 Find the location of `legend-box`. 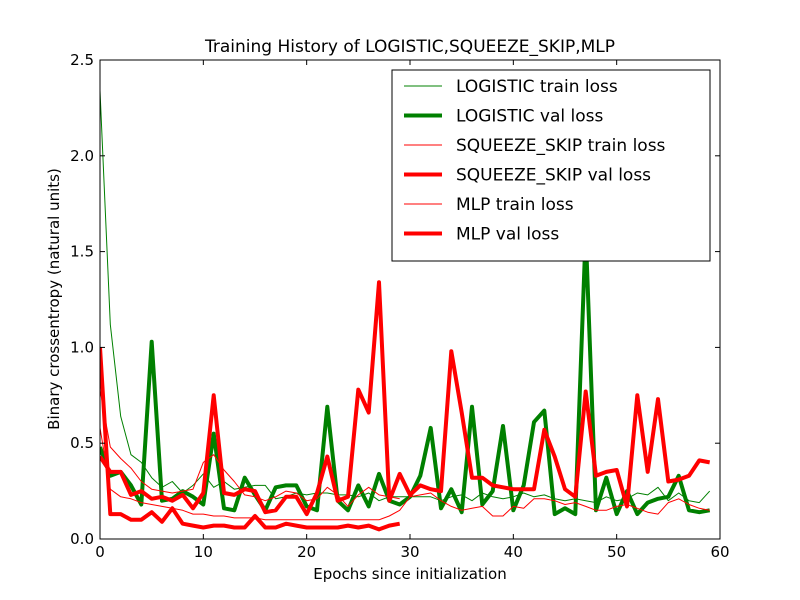

legend-box is located at coordinates (551, 165).